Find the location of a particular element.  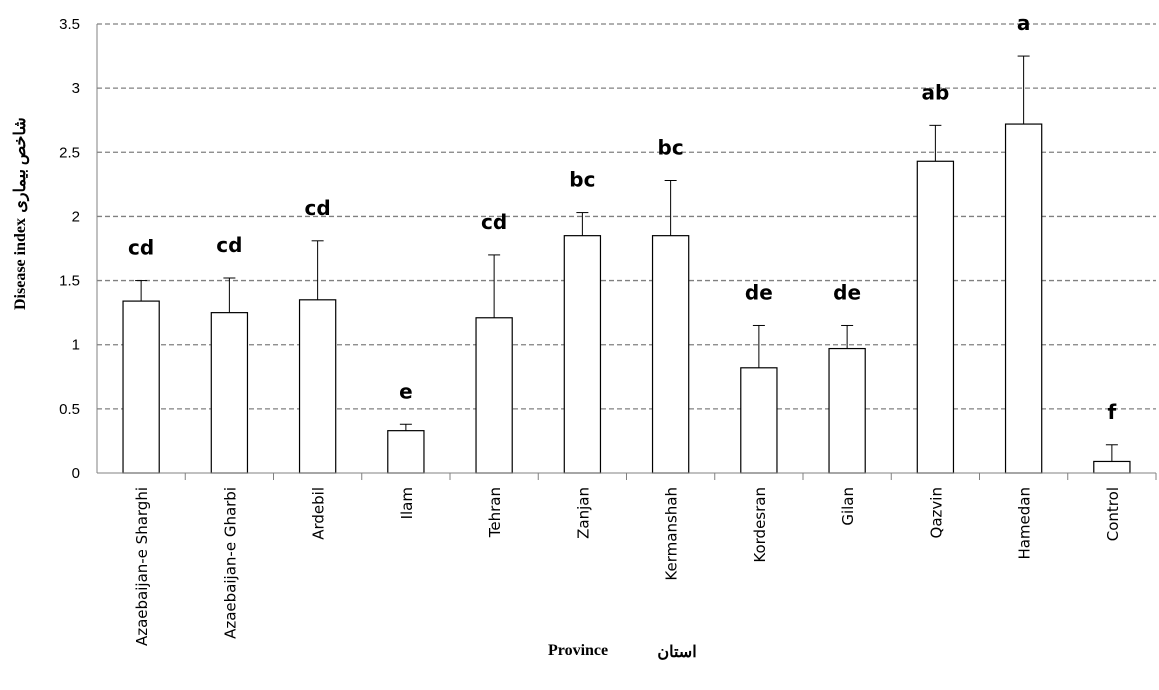

x-tick-label: Azaebaijan-e Sharghi is located at coordinates (142, 566).